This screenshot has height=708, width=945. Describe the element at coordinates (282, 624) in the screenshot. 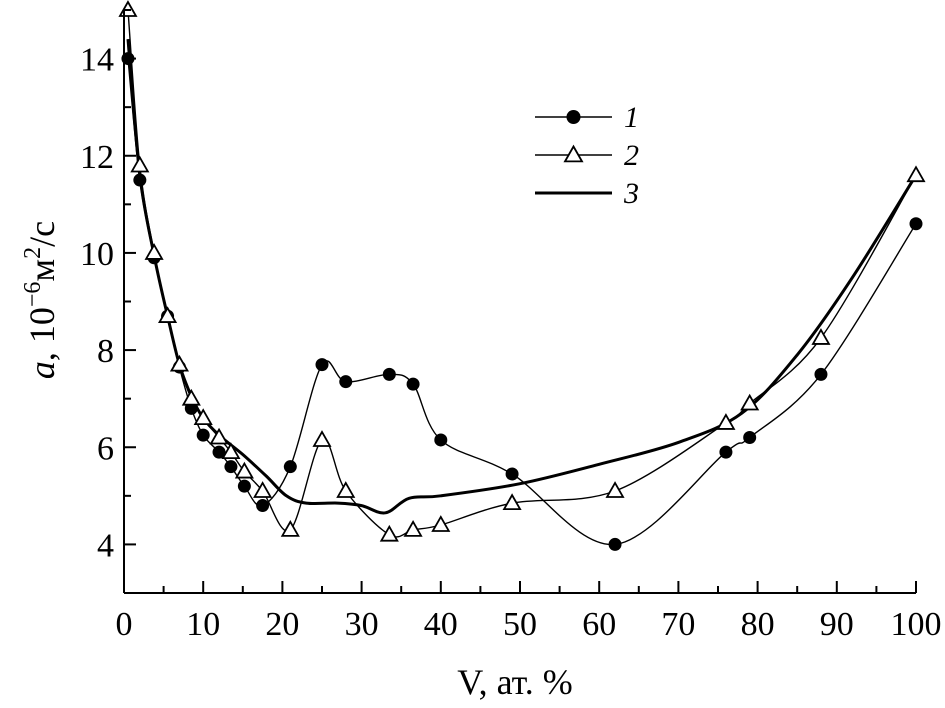

I see `x-tick-label: 20` at that location.